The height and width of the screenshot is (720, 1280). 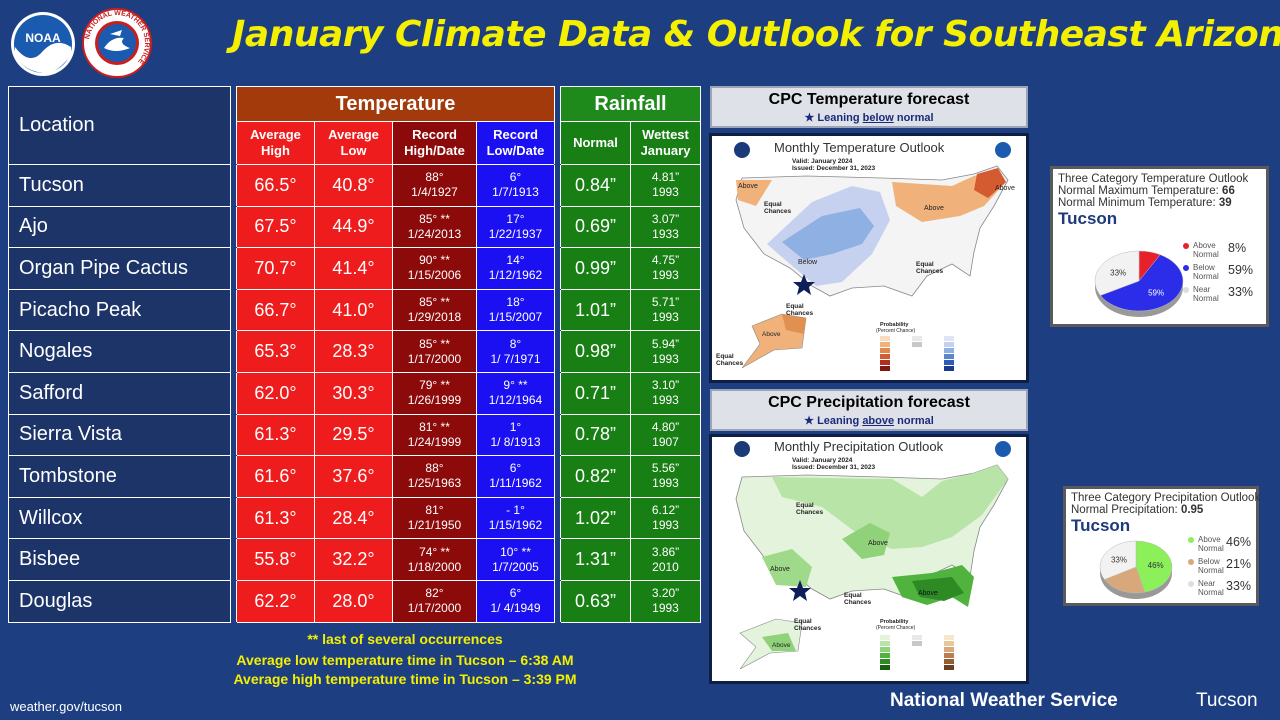 I want to click on wettest-header: Wettest January, so click(x=665, y=143).